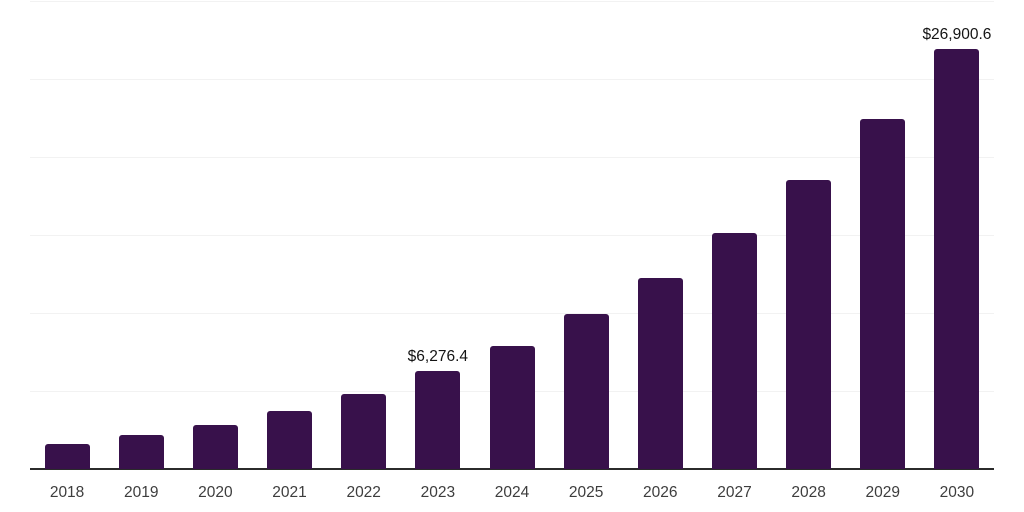 This screenshot has height=512, width=1024. Describe the element at coordinates (586, 492) in the screenshot. I see `x-tick-label-2025: 2025` at that location.